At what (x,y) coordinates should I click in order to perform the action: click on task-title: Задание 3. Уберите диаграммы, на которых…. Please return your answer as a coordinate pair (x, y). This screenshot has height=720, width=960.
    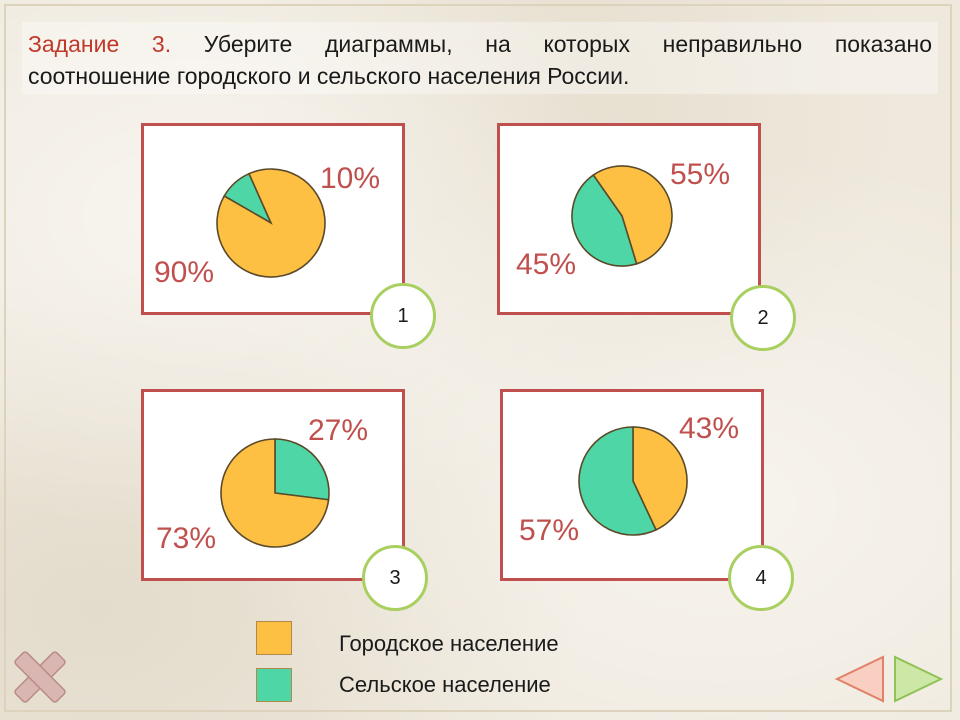
    Looking at the image, I should click on (480, 60).